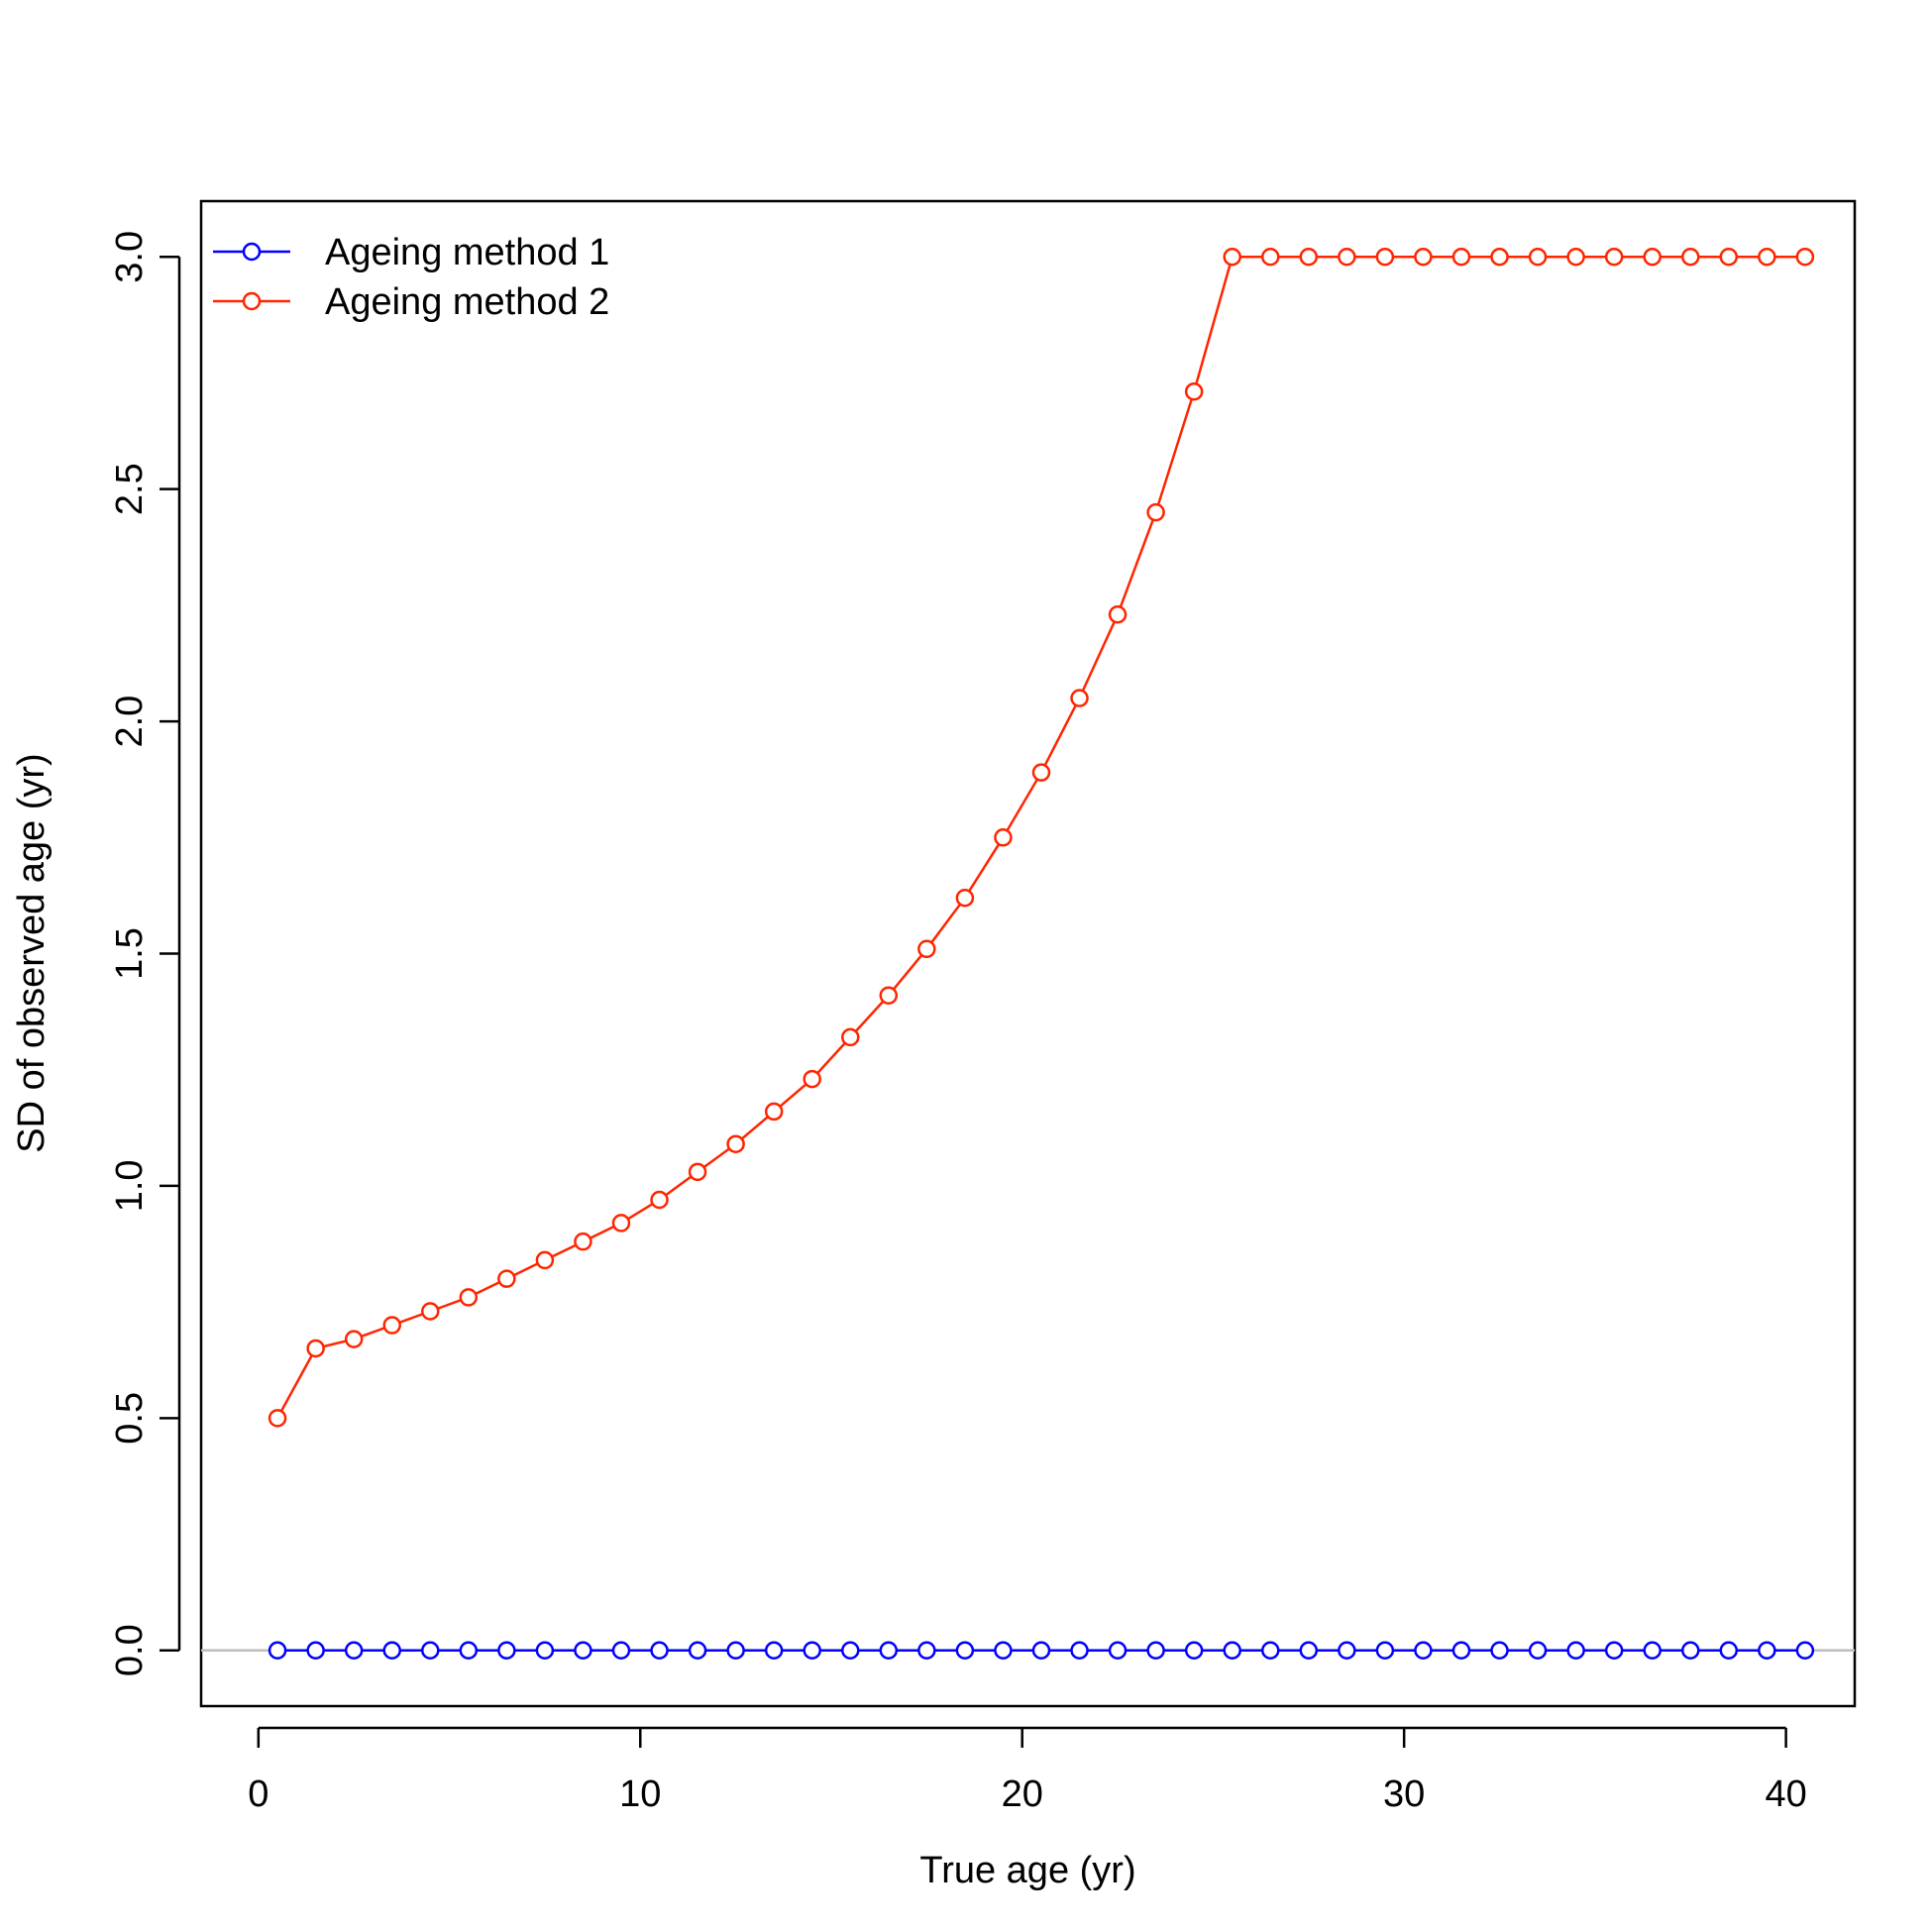 The height and width of the screenshot is (1932, 1932). Describe the element at coordinates (467, 302) in the screenshot. I see `legend-label-method-2: Ageing method 2` at that location.